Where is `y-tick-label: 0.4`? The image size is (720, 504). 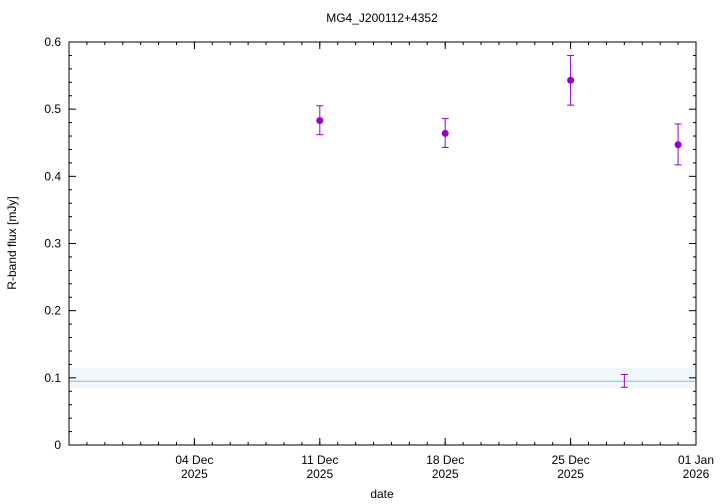
y-tick-label: 0.4 is located at coordinates (52, 176).